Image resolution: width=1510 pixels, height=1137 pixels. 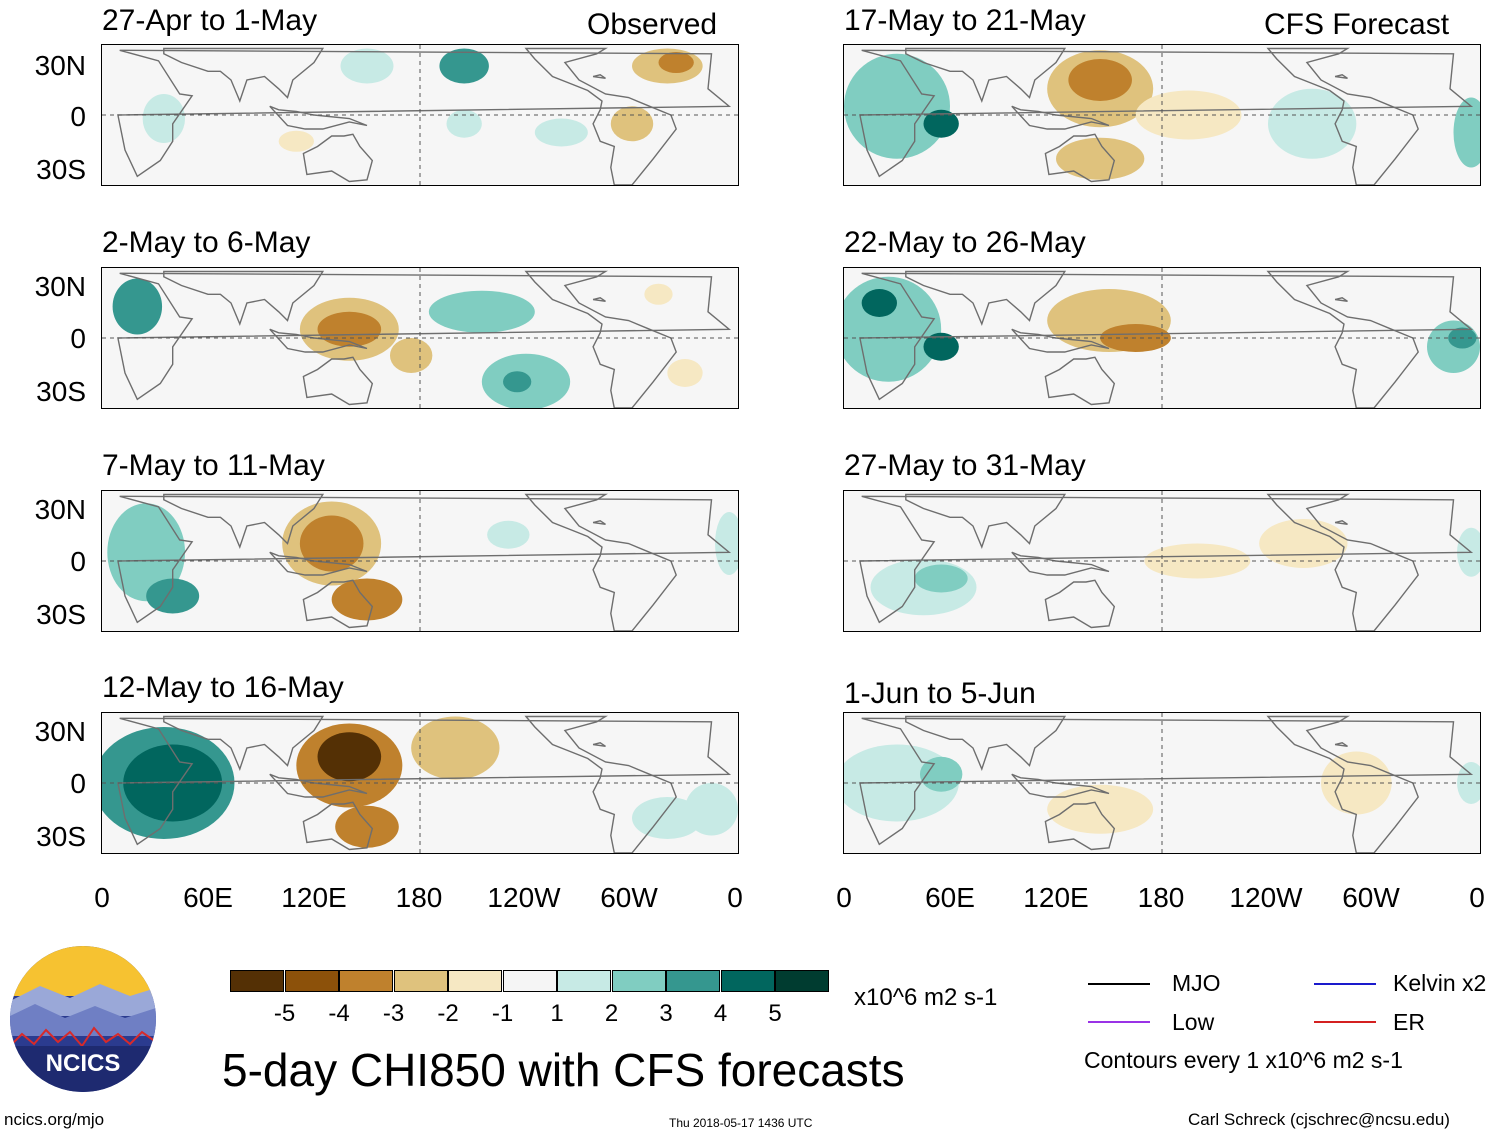 What do you see at coordinates (652, 24) in the screenshot?
I see `observed-header: Observed` at bounding box center [652, 24].